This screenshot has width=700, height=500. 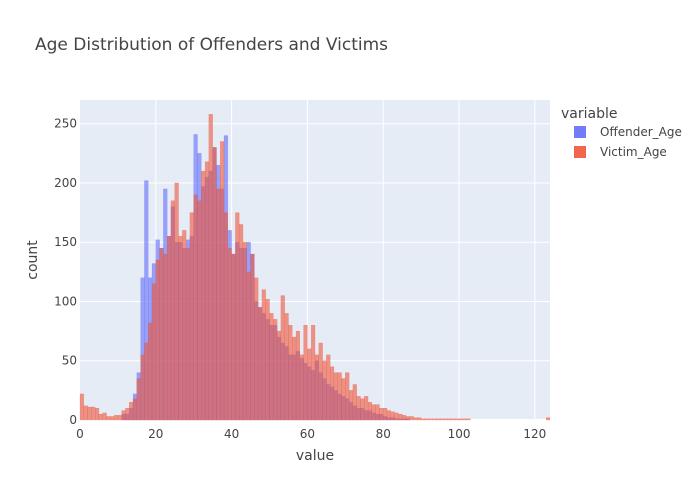 What do you see at coordinates (628, 132) in the screenshot?
I see `legend-item: Offender_Age` at bounding box center [628, 132].